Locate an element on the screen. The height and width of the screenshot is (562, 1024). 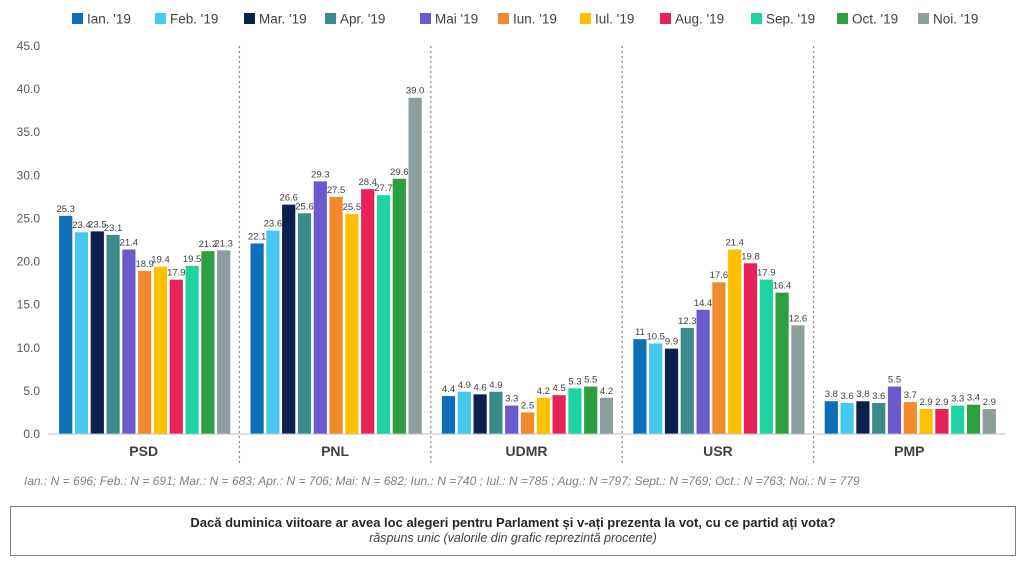
data-label: 4.5 is located at coordinates (558, 388).